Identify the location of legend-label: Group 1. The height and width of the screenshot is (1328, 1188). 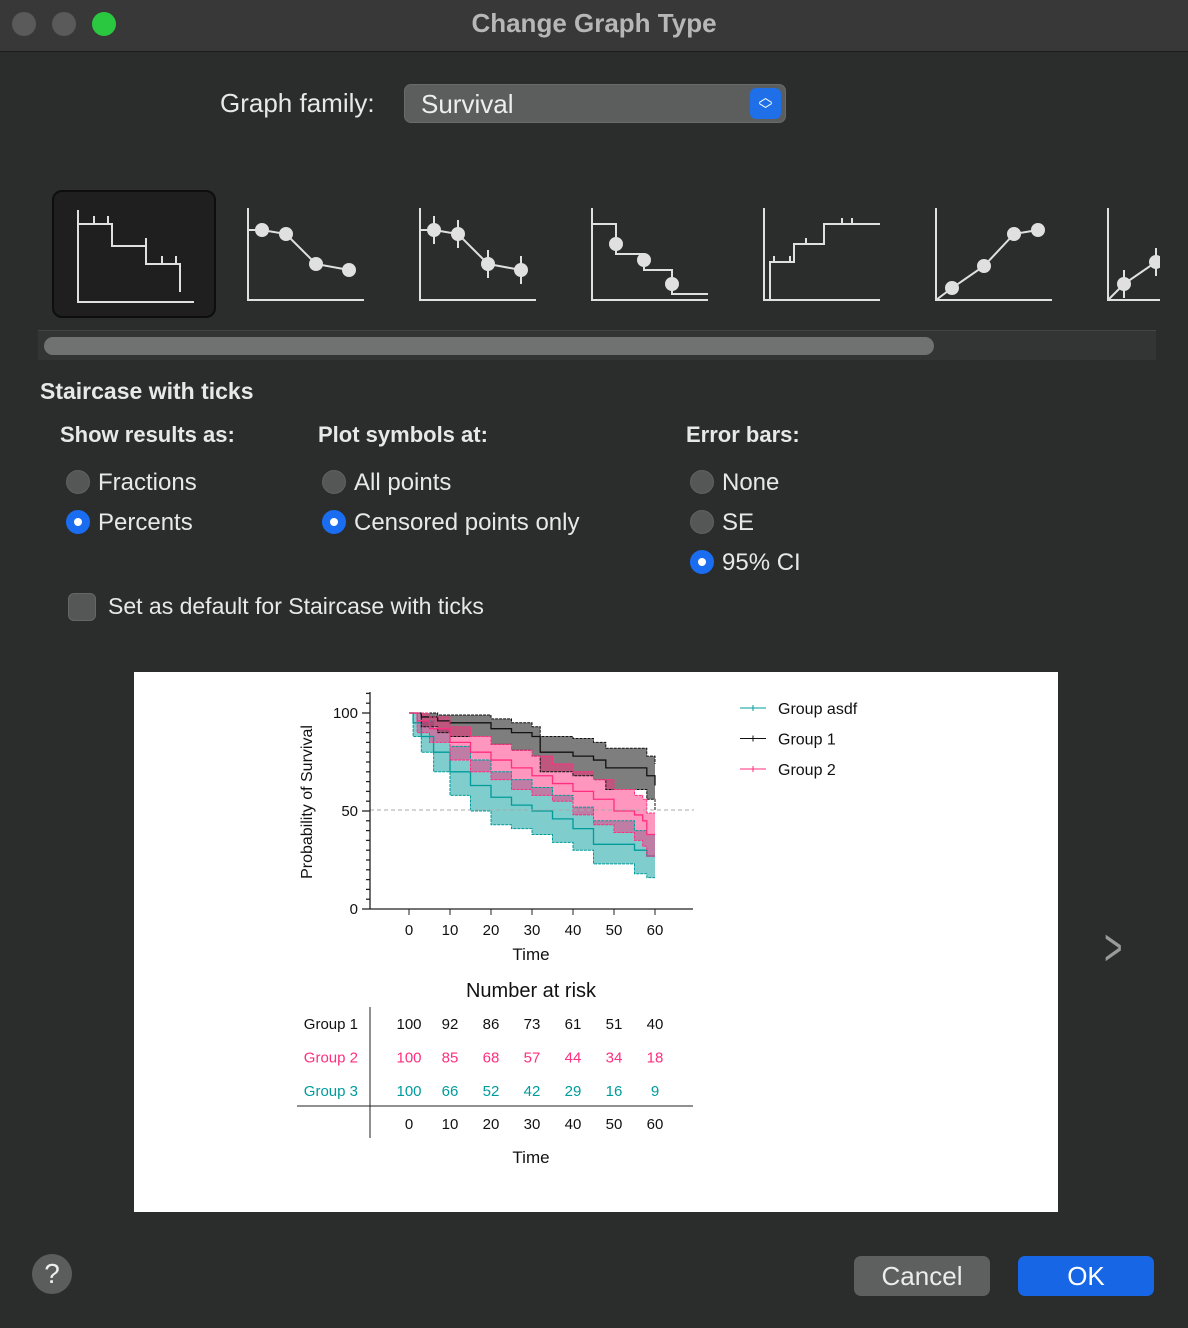
(807, 740).